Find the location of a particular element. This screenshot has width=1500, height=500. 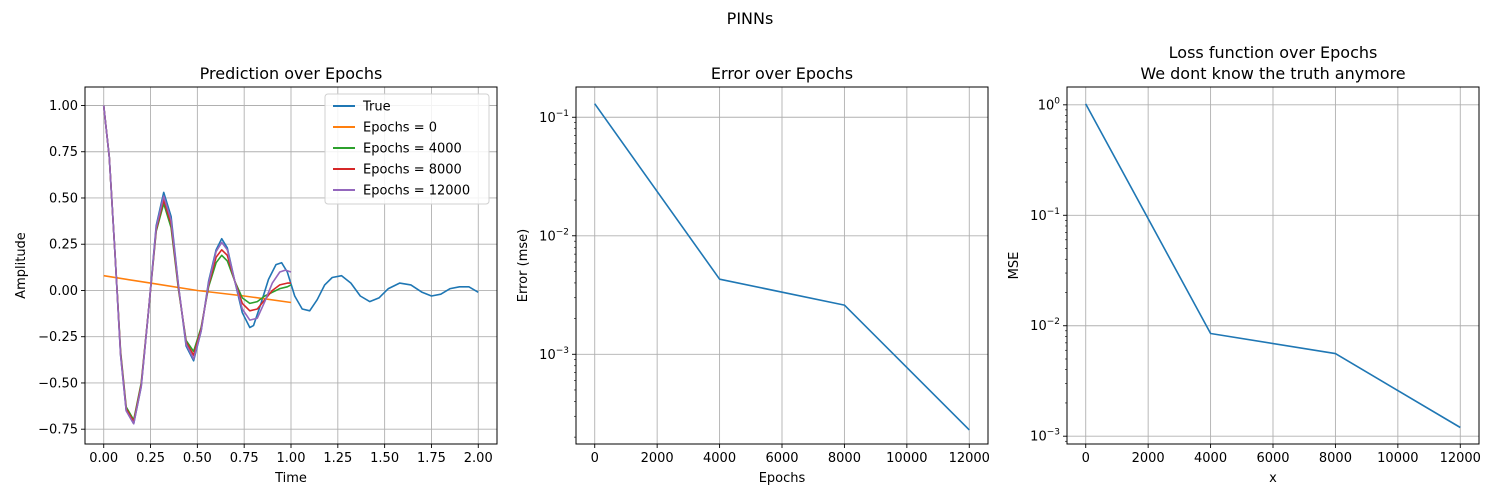

legend-frame is located at coordinates (407, 149).